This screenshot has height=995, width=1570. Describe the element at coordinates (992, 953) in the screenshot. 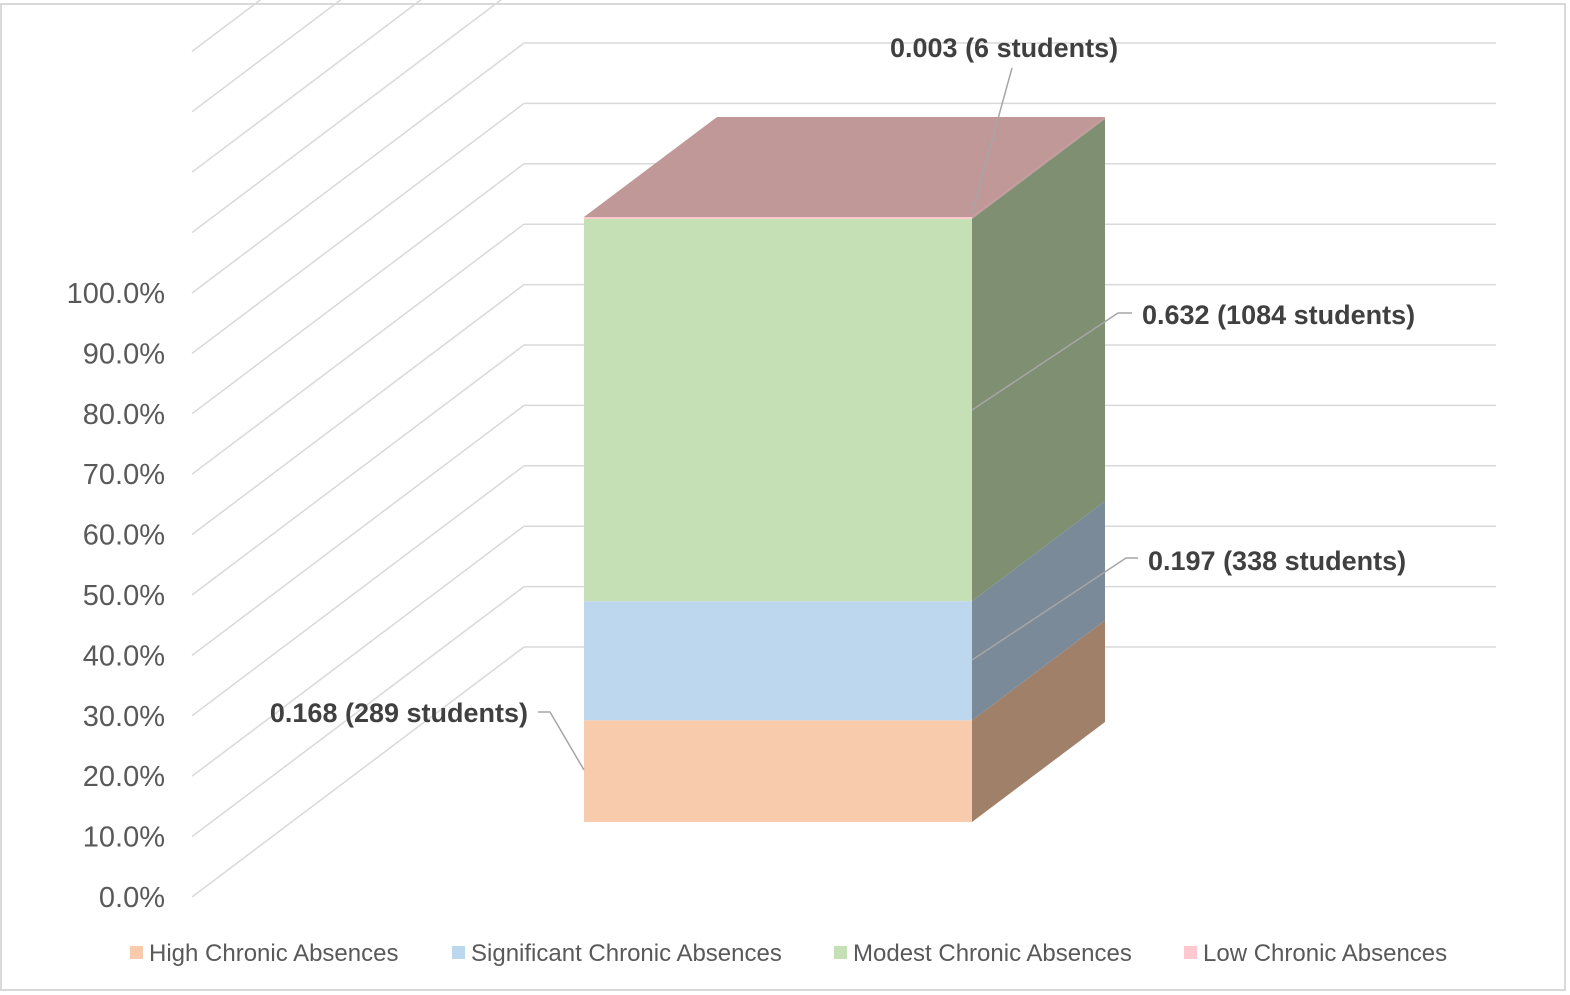

I see `legend-label: Modest Chronic Absences` at that location.